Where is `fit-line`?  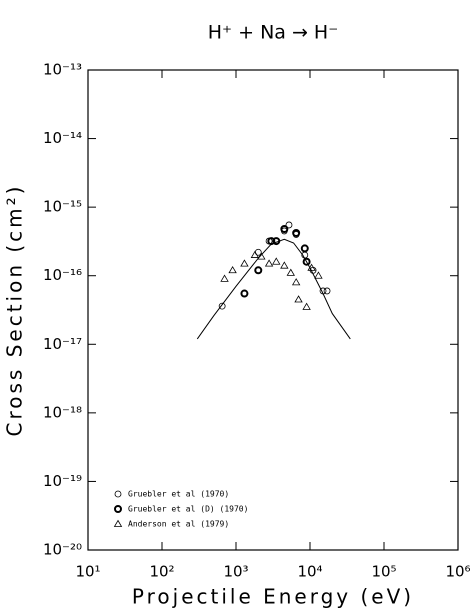 fit-line is located at coordinates (273, 289).